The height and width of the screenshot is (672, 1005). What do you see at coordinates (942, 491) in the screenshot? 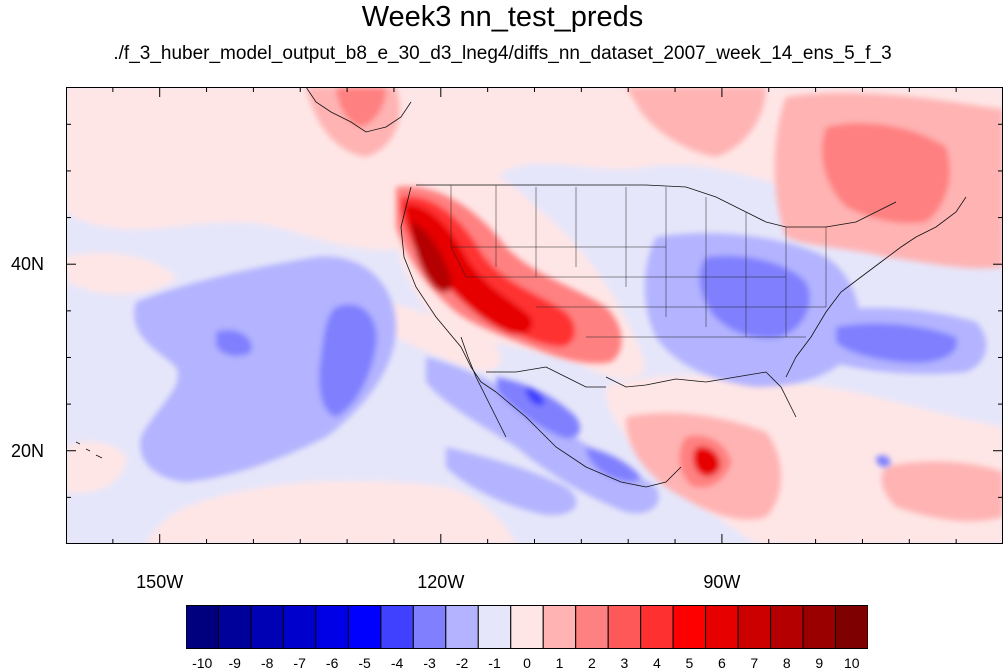
I see `caribbean-warm-east` at bounding box center [942, 491].